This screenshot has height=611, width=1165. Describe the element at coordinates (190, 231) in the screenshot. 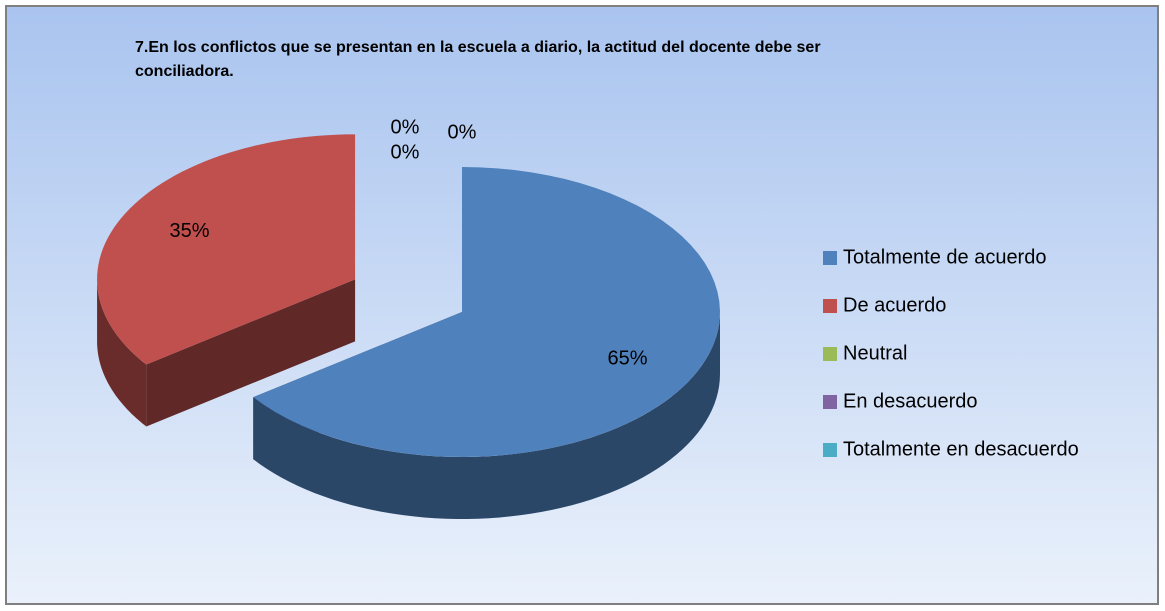

I see `data-label: 35%` at that location.